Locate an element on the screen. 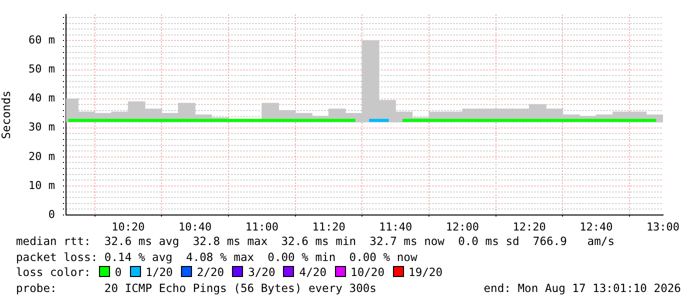 This screenshot has height=297, width=697. y-axis-title: Seconds is located at coordinates (6, 115).